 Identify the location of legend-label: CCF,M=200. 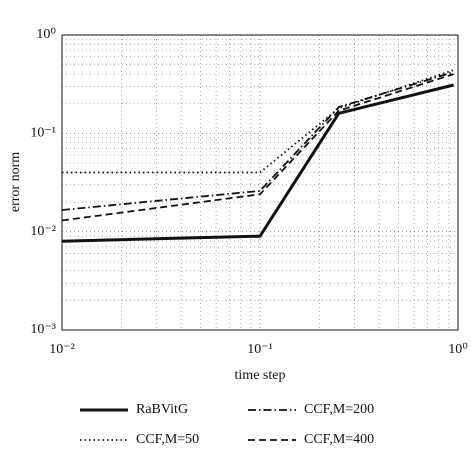
(339, 409).